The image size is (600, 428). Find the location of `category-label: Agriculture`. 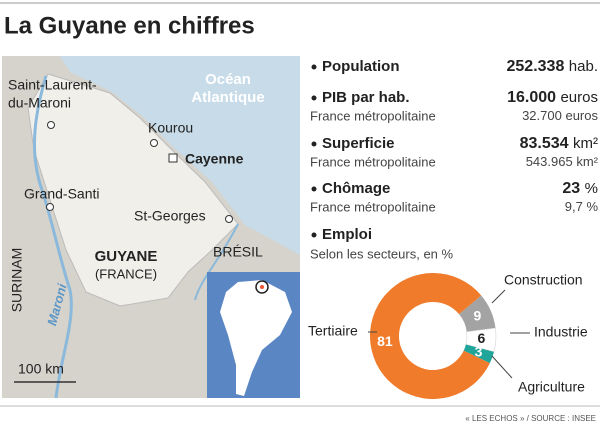

category-label: Agriculture is located at coordinates (551, 387).